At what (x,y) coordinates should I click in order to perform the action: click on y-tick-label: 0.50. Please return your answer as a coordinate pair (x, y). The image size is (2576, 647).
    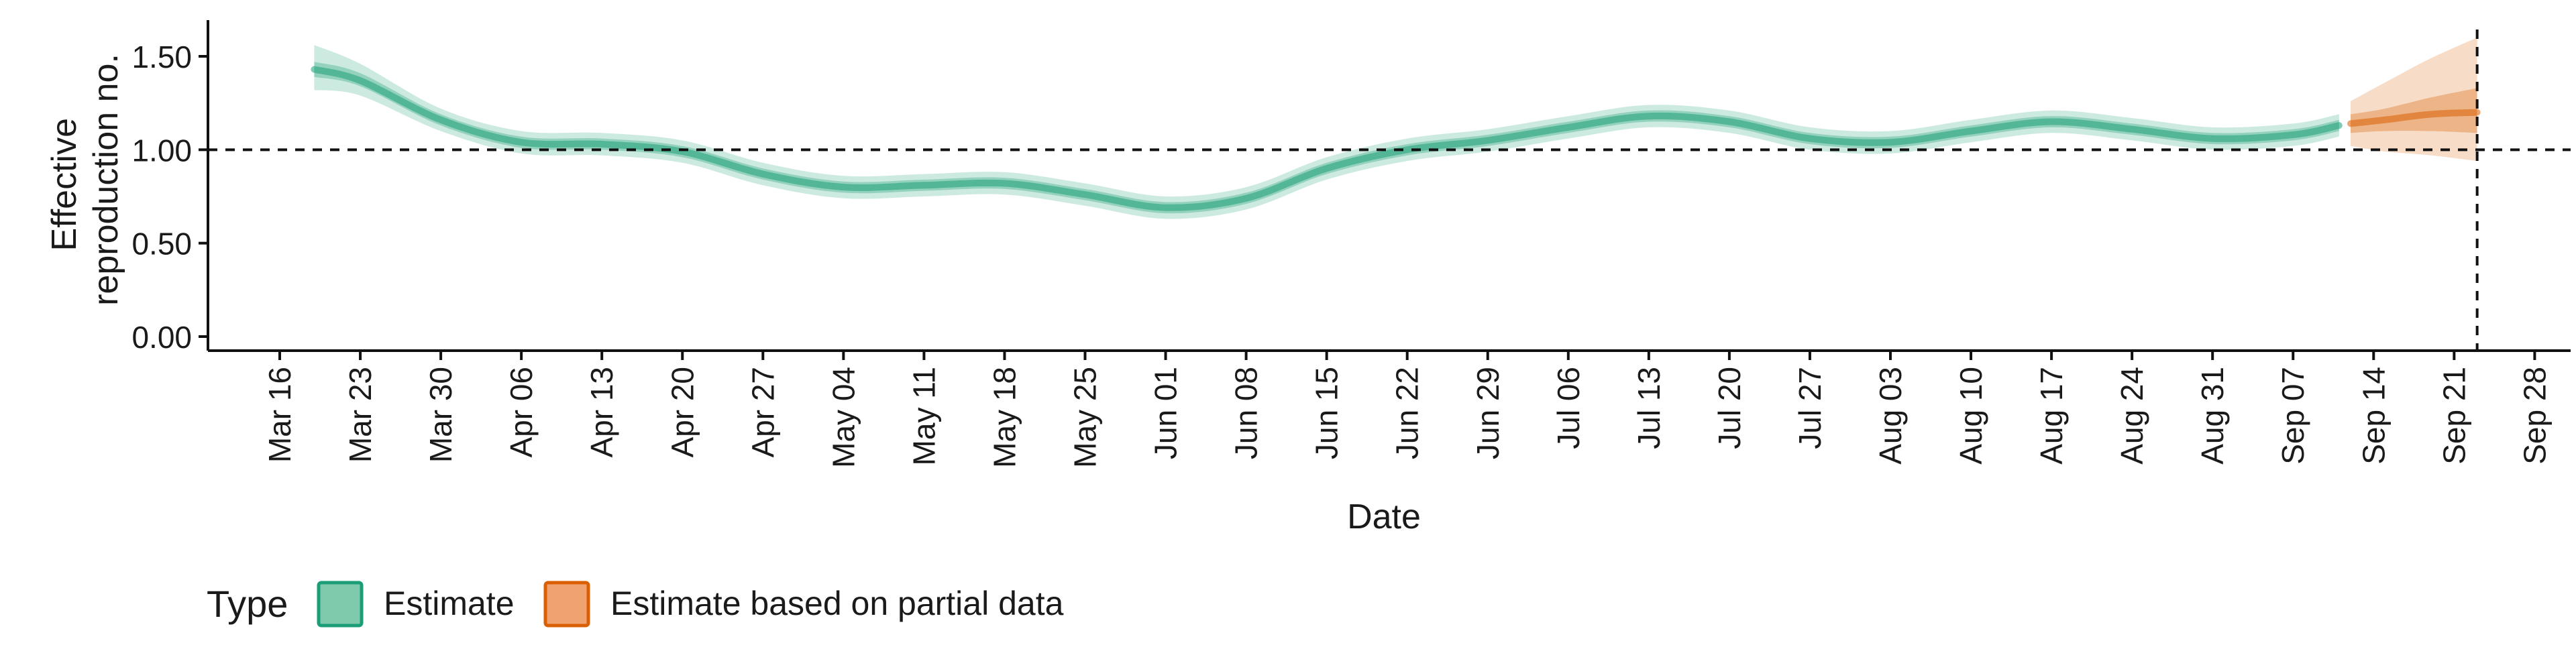
    Looking at the image, I should click on (161, 244).